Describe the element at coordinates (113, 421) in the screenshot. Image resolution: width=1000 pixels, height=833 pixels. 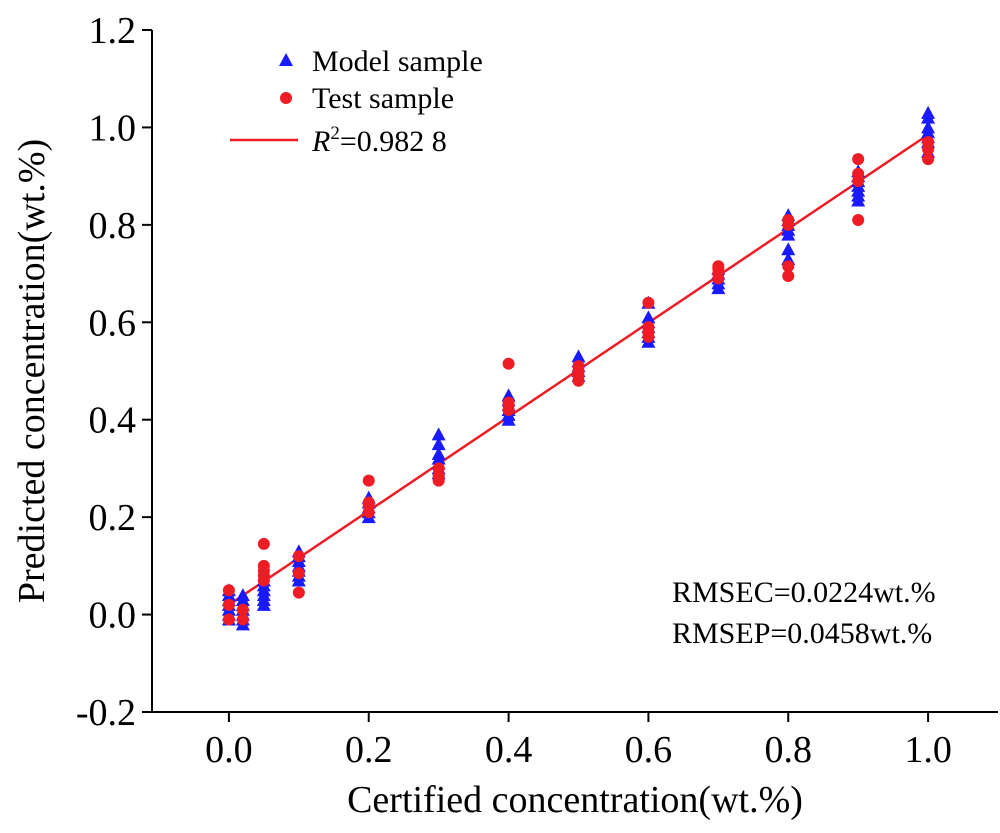
I see `y-tick-label: 0.4` at that location.